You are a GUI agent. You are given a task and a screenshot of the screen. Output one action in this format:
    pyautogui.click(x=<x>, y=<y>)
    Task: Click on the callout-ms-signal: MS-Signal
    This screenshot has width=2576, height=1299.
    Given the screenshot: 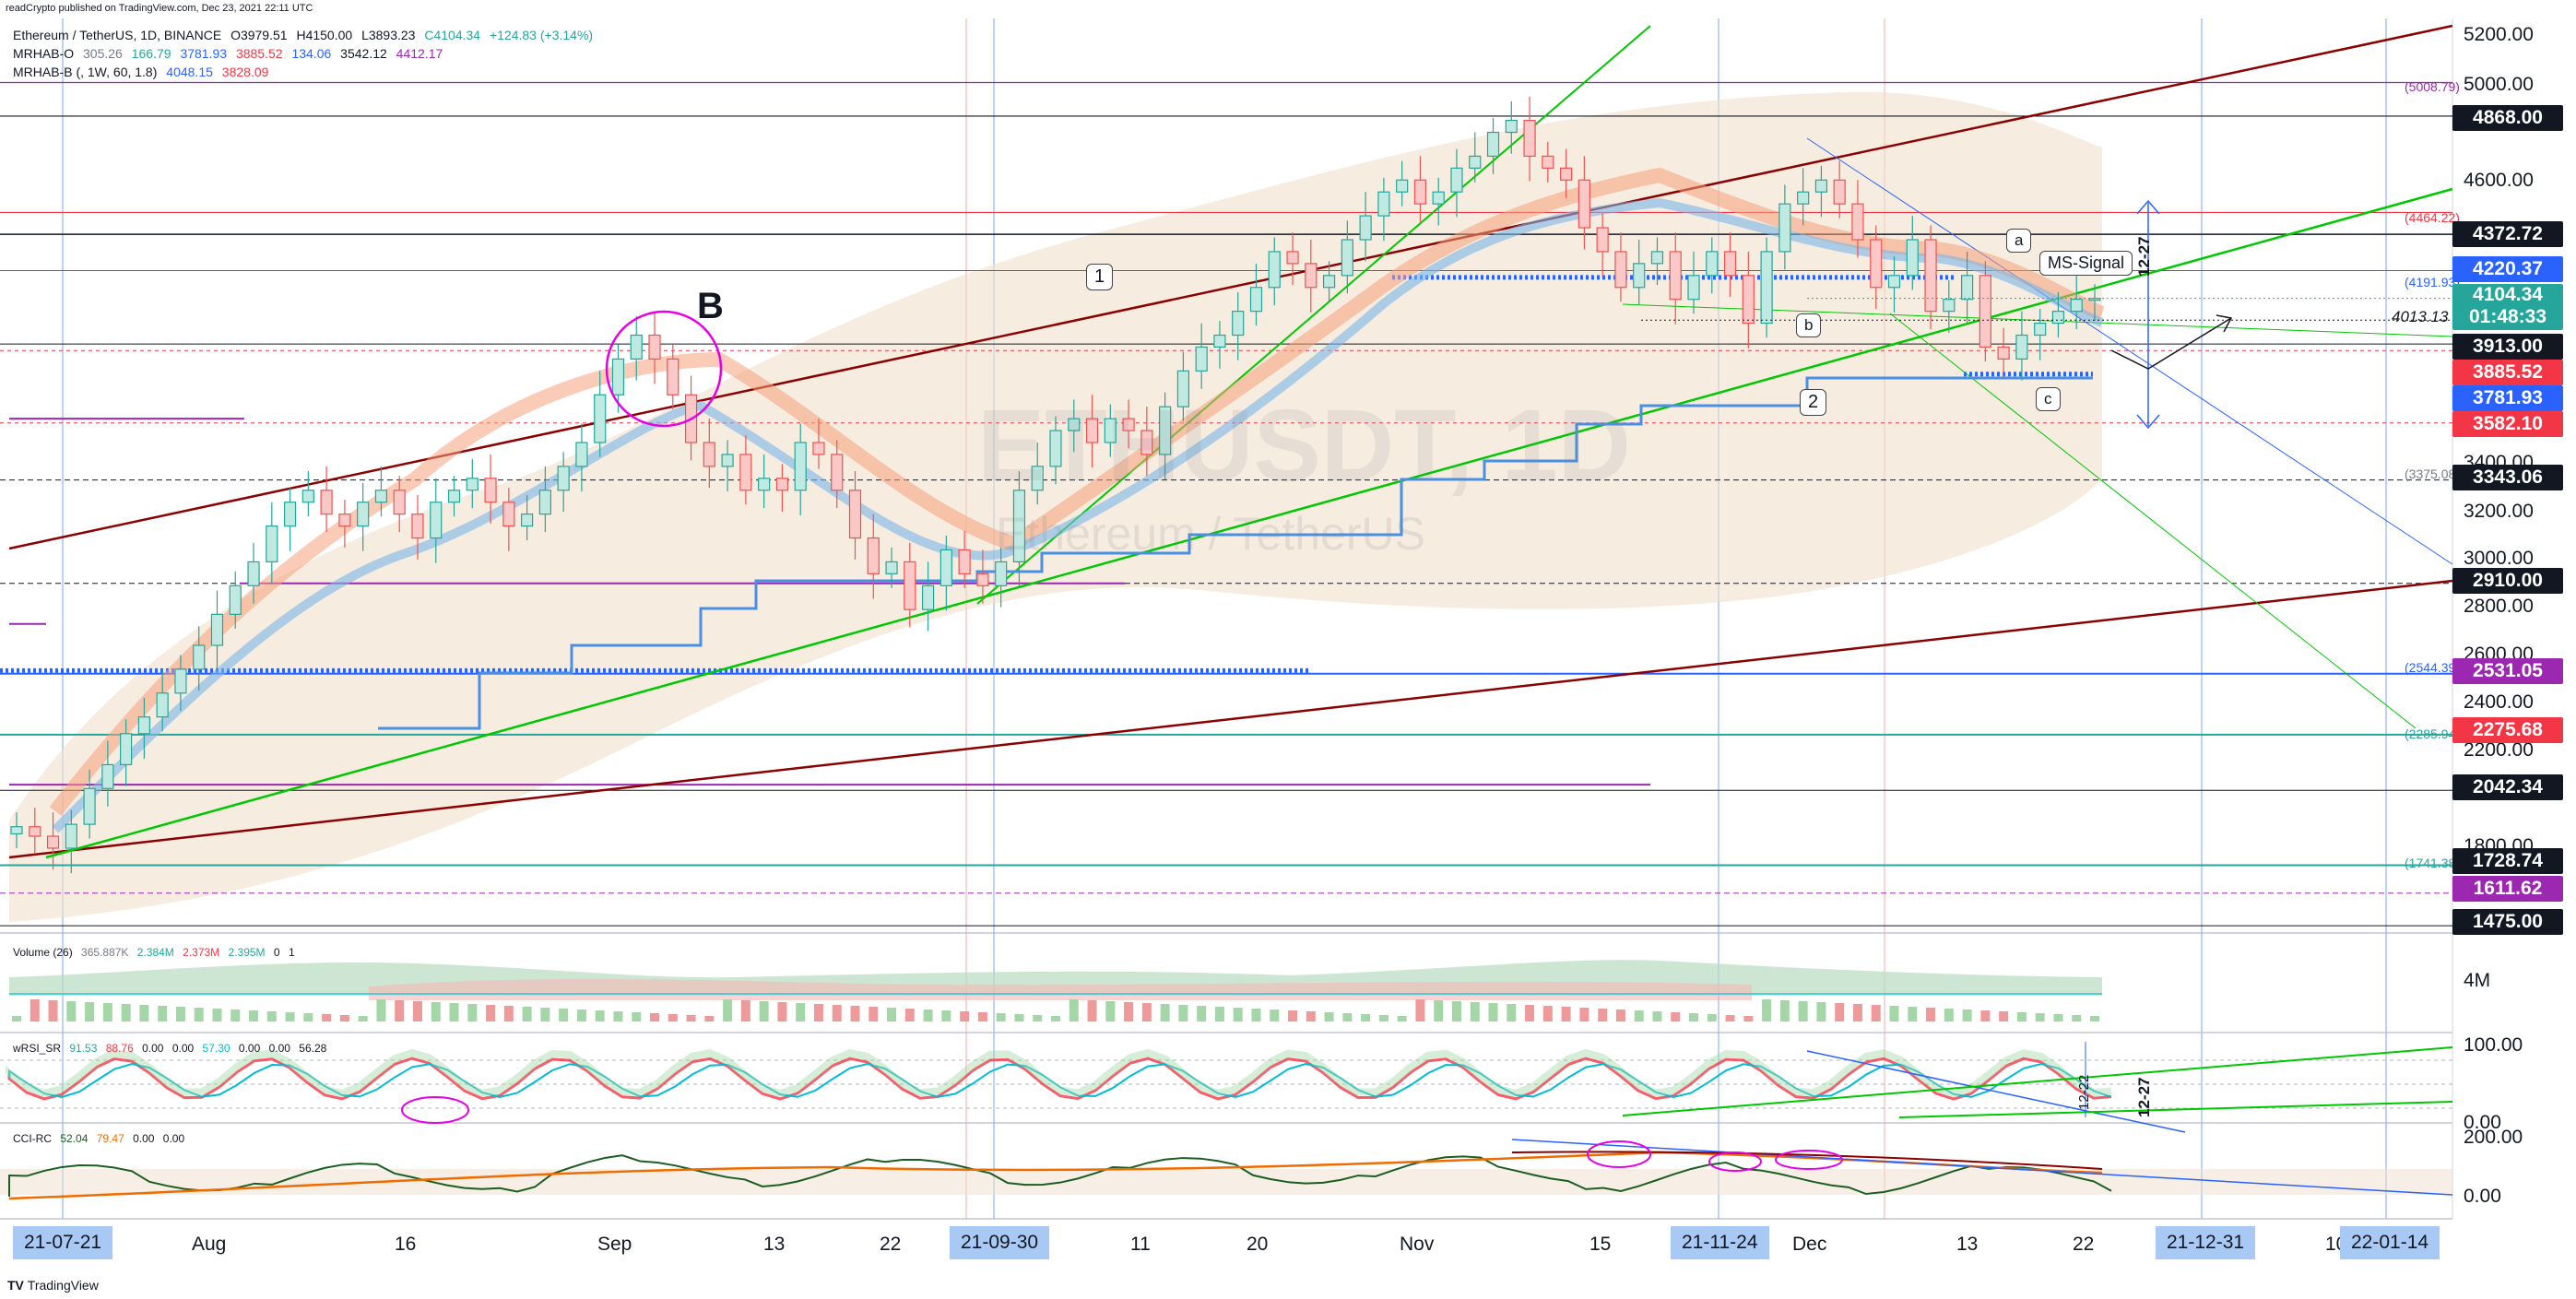 What is the action you would take?
    pyautogui.click(x=2086, y=263)
    